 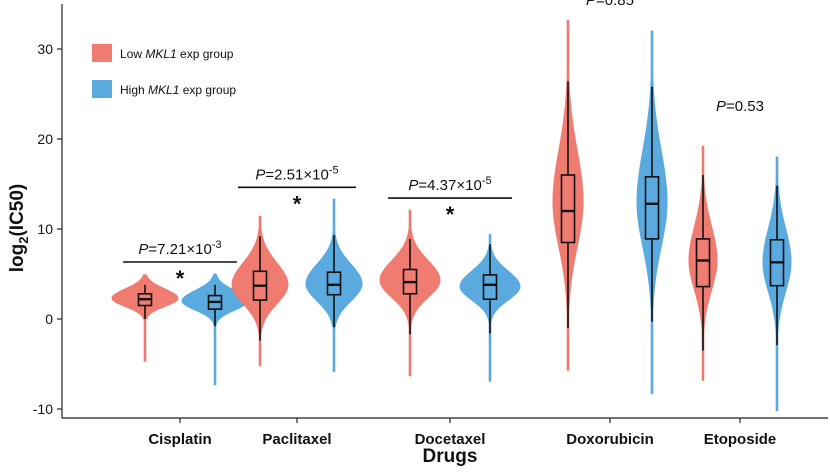 What do you see at coordinates (164, 71) in the screenshot?
I see `legend: Low MKL1 exp group High MKL1 exp group` at bounding box center [164, 71].